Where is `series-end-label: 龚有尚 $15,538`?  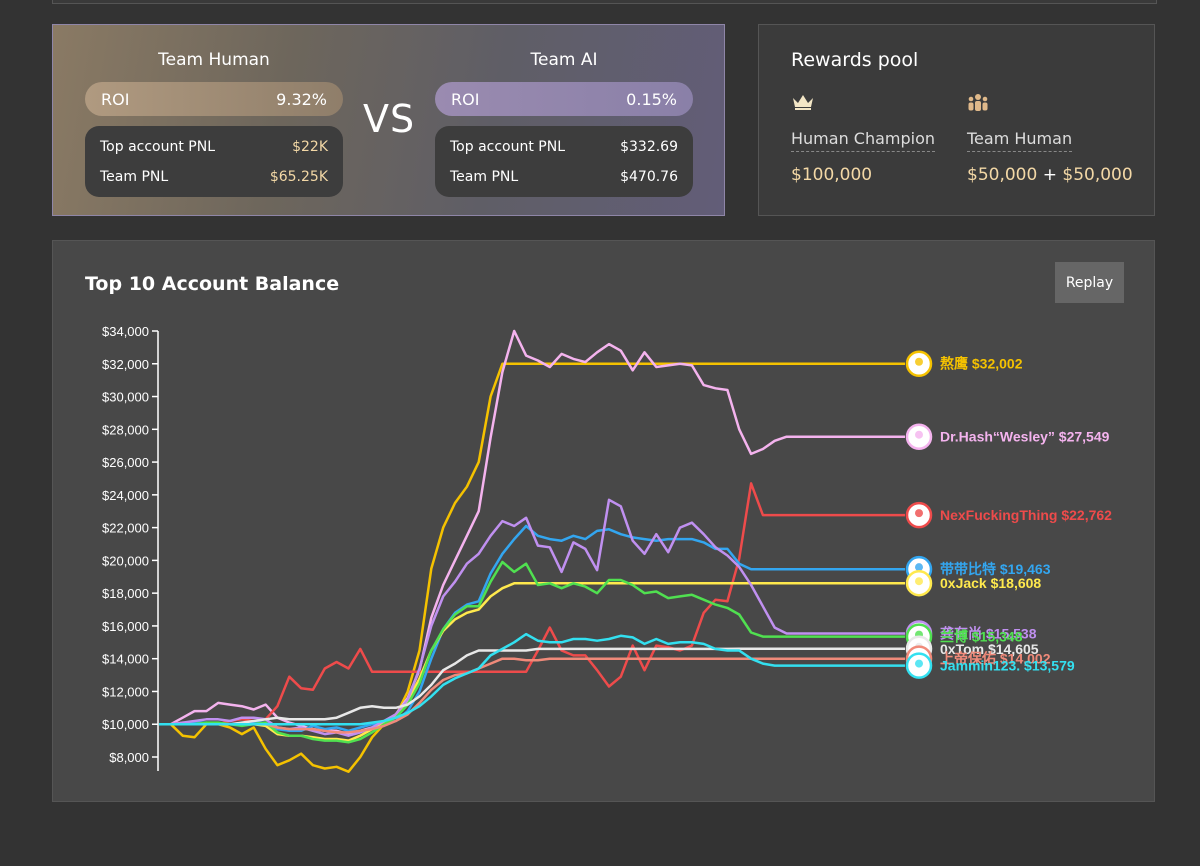 series-end-label: 龚有尚 $15,538 is located at coordinates (988, 633).